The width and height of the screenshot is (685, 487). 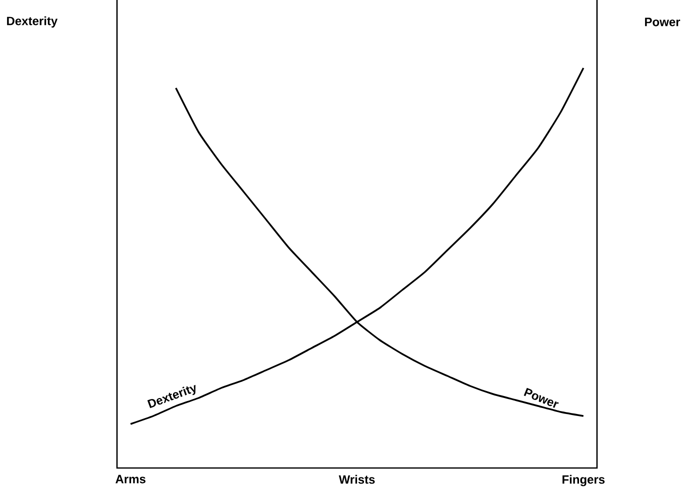 I want to click on x-tick-label: Wrists, so click(x=356, y=479).